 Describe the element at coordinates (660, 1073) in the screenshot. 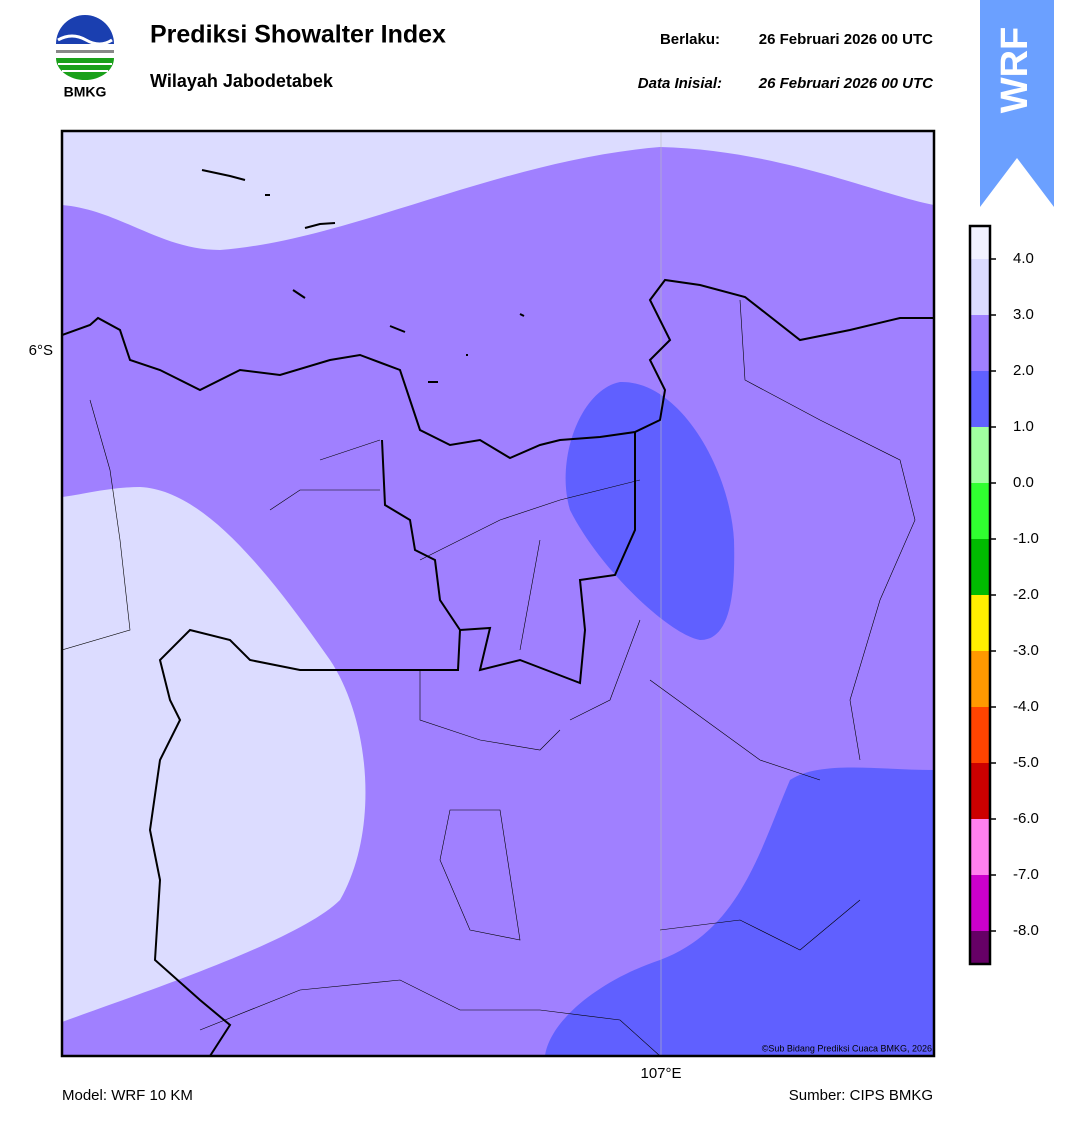

I see `lon-label: 107°E` at that location.